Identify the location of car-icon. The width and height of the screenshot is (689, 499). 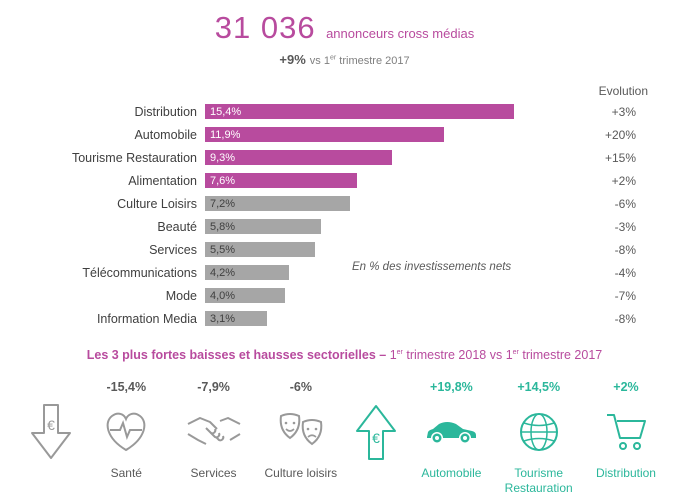
(451, 432).